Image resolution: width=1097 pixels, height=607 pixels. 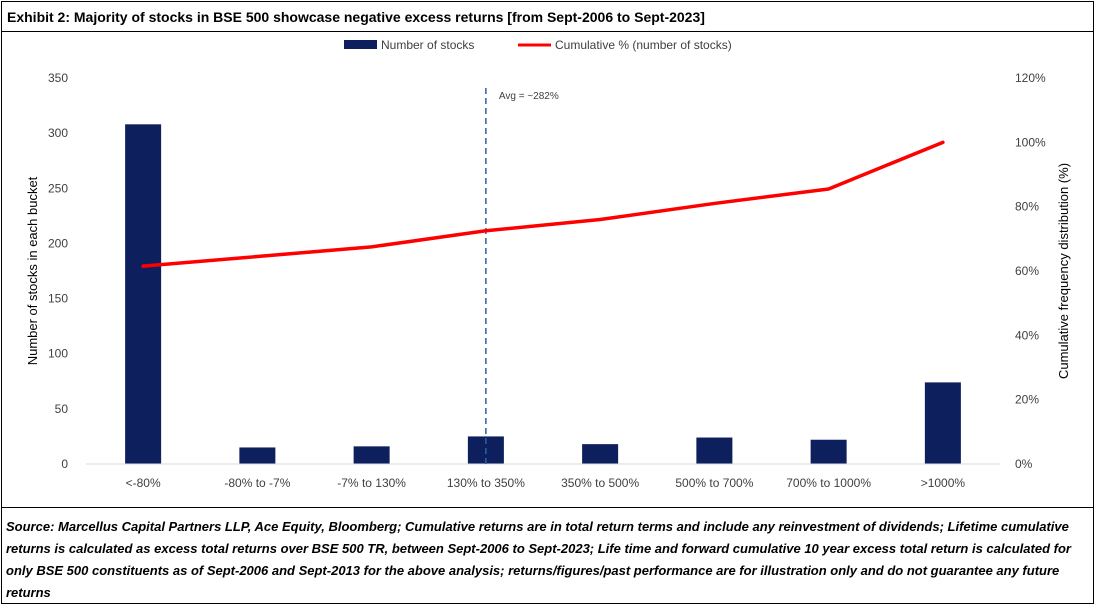 What do you see at coordinates (32, 270) in the screenshot?
I see `y-axis-title: Number of stocks in each bucket` at bounding box center [32, 270].